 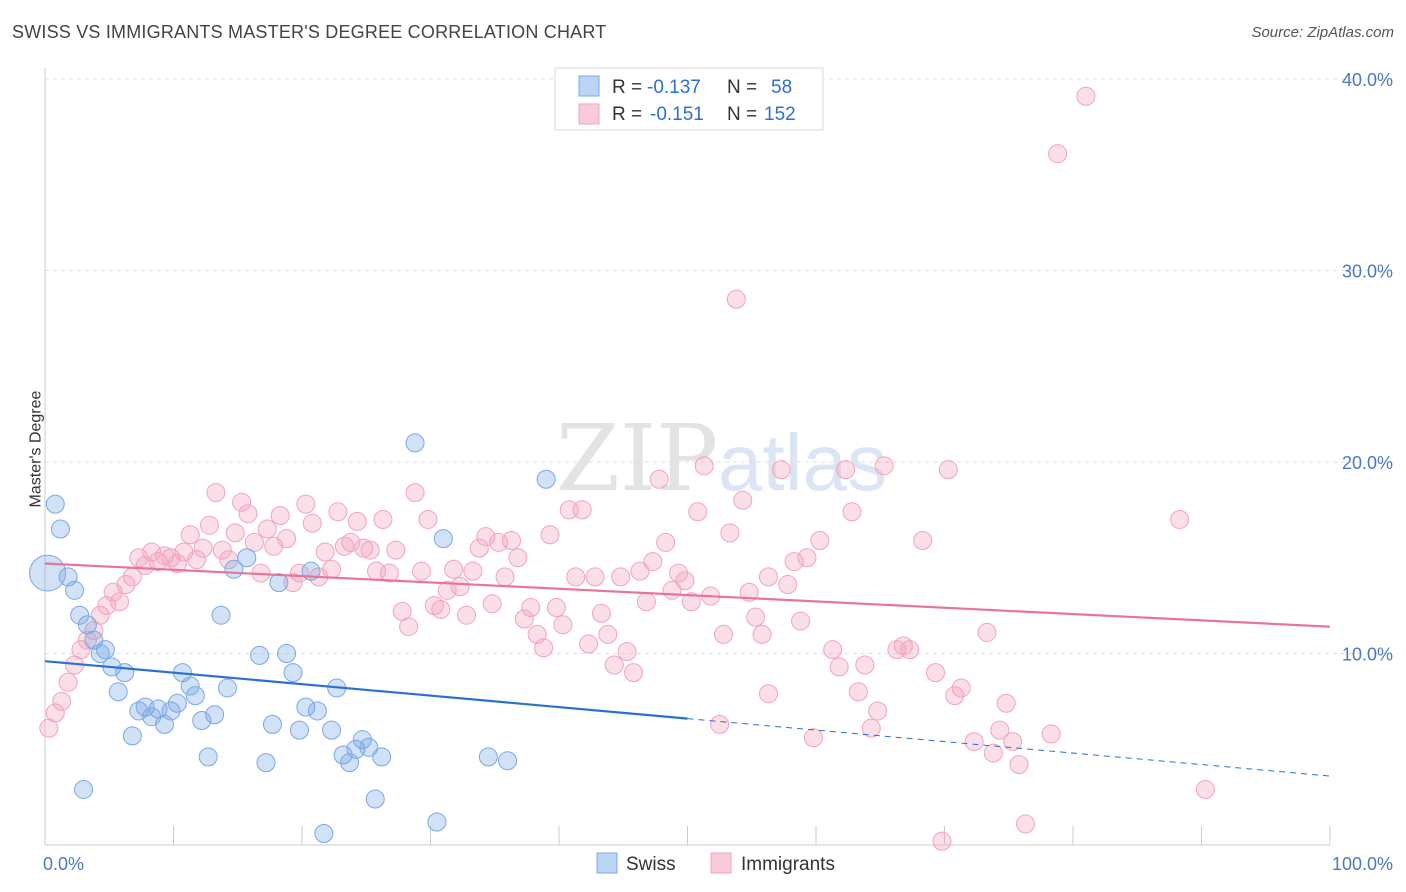 What do you see at coordinates (1362, 864) in the screenshot?
I see `x-tick-label-end: 100.0%` at bounding box center [1362, 864].